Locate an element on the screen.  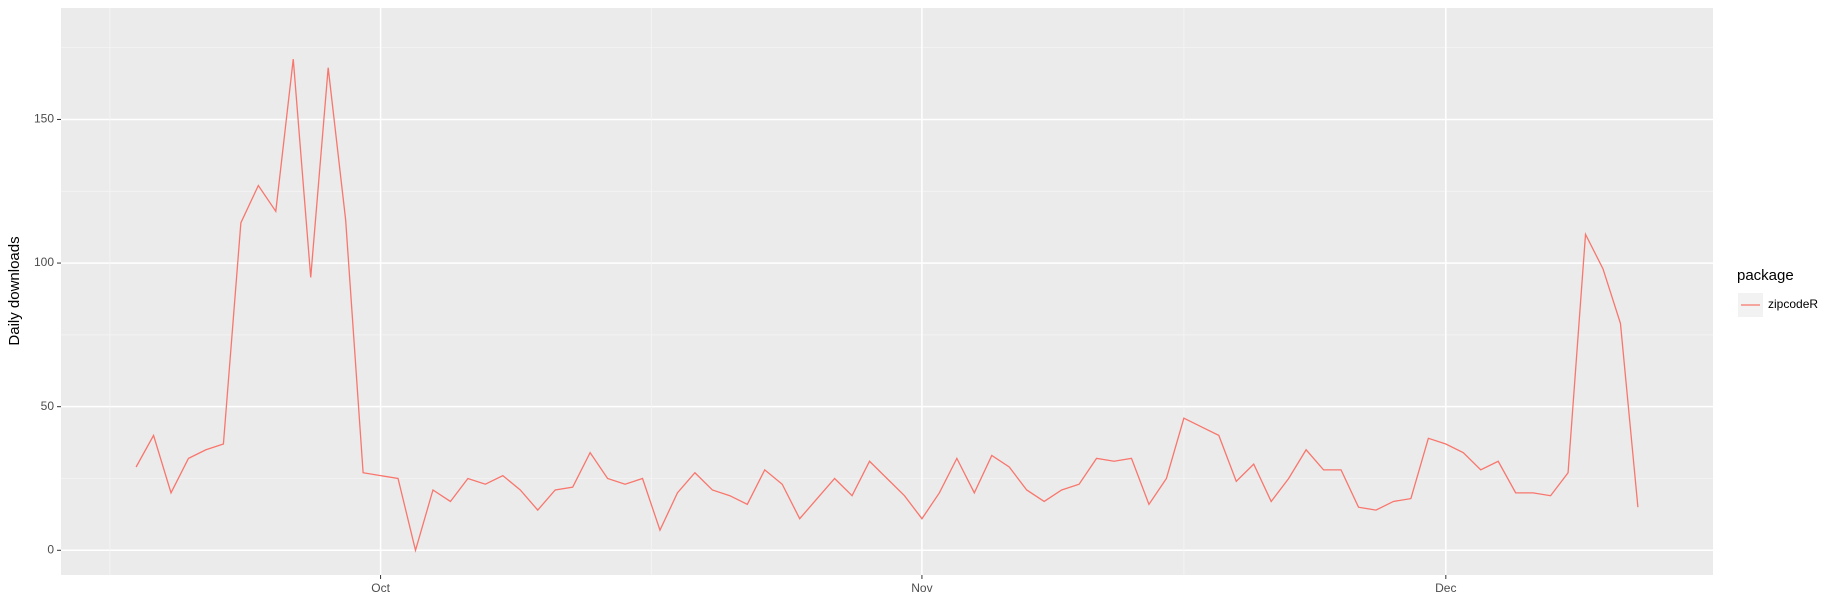
legend-label: zipcodeR is located at coordinates (1793, 304).